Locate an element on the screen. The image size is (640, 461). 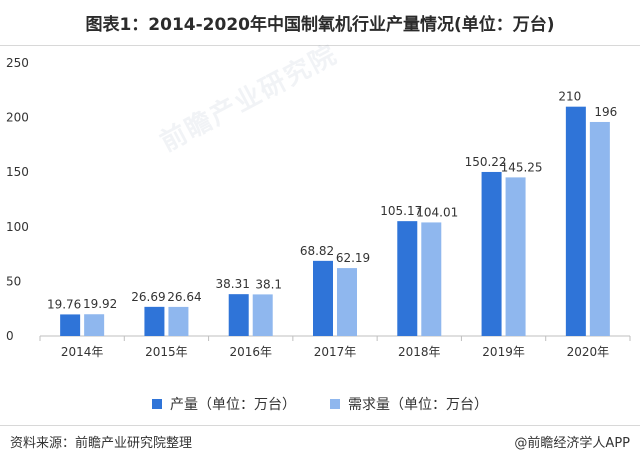
y-tick-label: 0 is located at coordinates (10, 336).